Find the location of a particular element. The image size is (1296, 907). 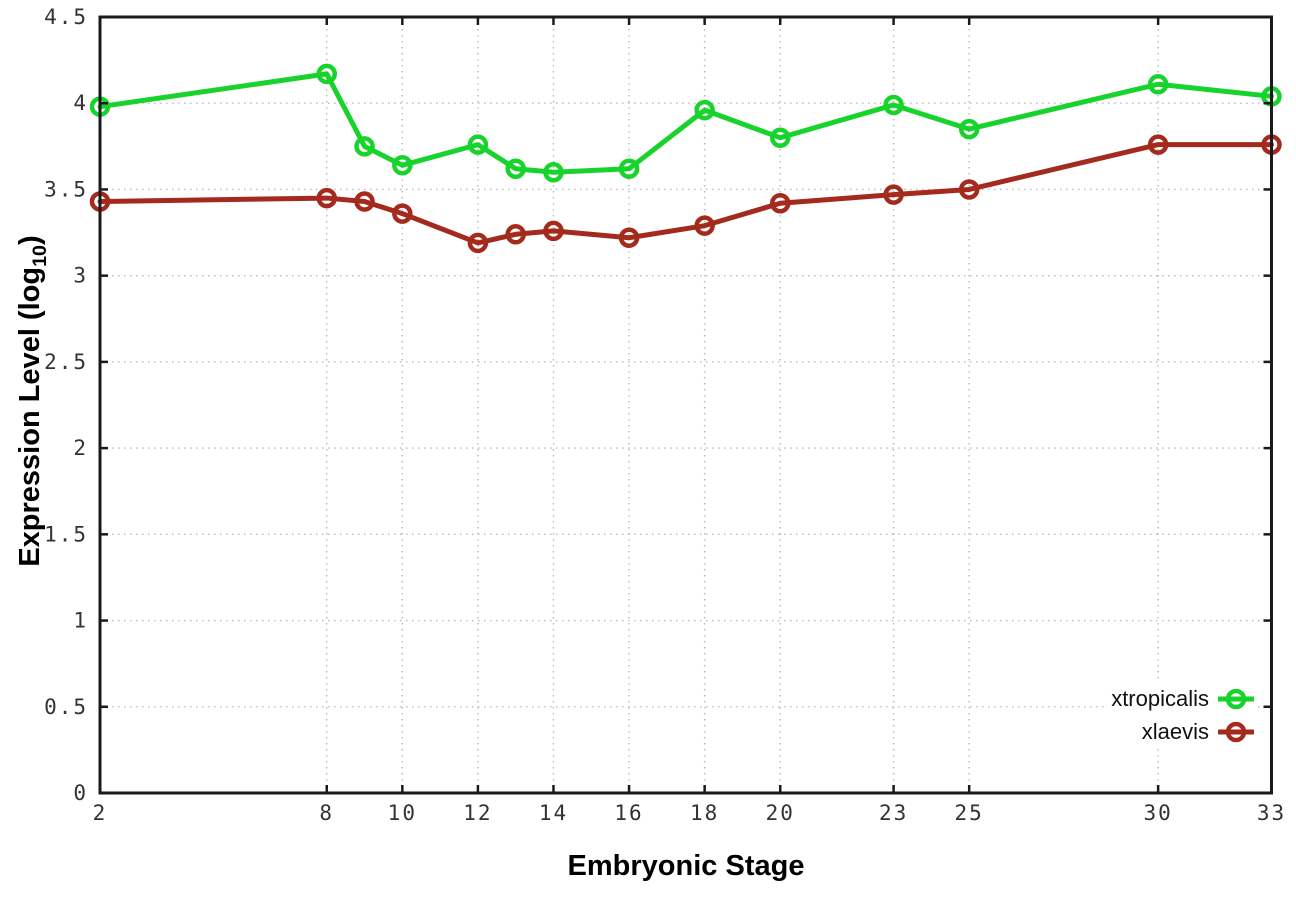

x-tick-label: 33 is located at coordinates (1271, 813).